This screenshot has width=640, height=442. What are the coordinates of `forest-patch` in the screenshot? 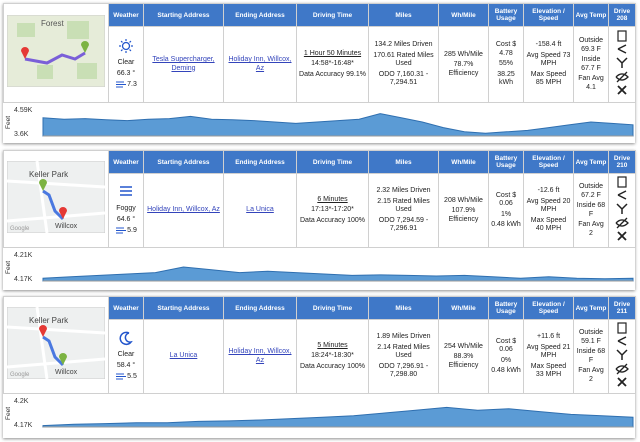 It's located at (45, 72).